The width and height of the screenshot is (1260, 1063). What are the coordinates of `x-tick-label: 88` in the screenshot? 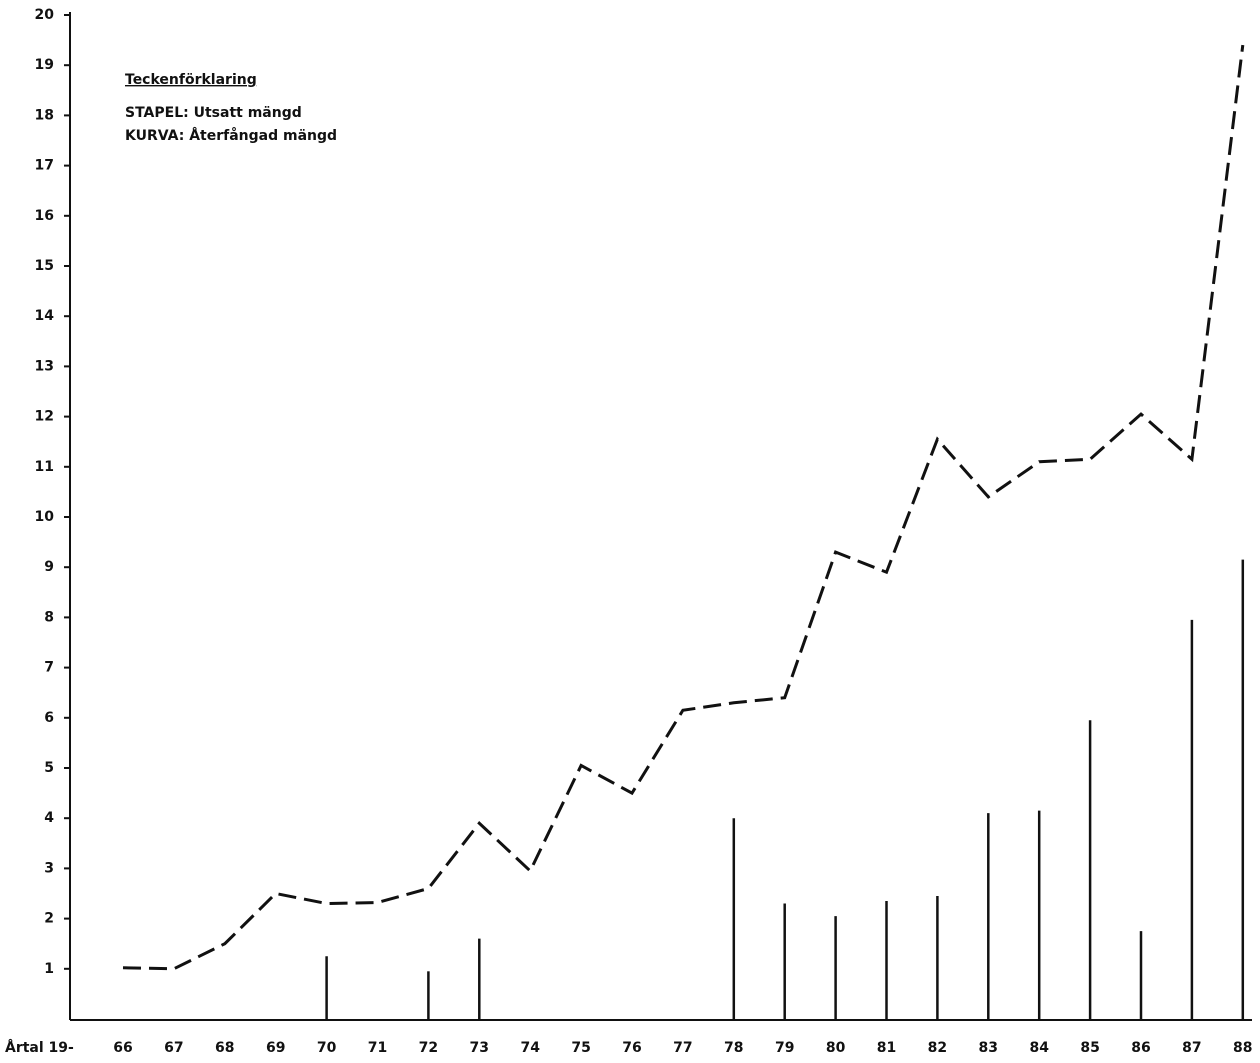 It's located at (1242, 1048).